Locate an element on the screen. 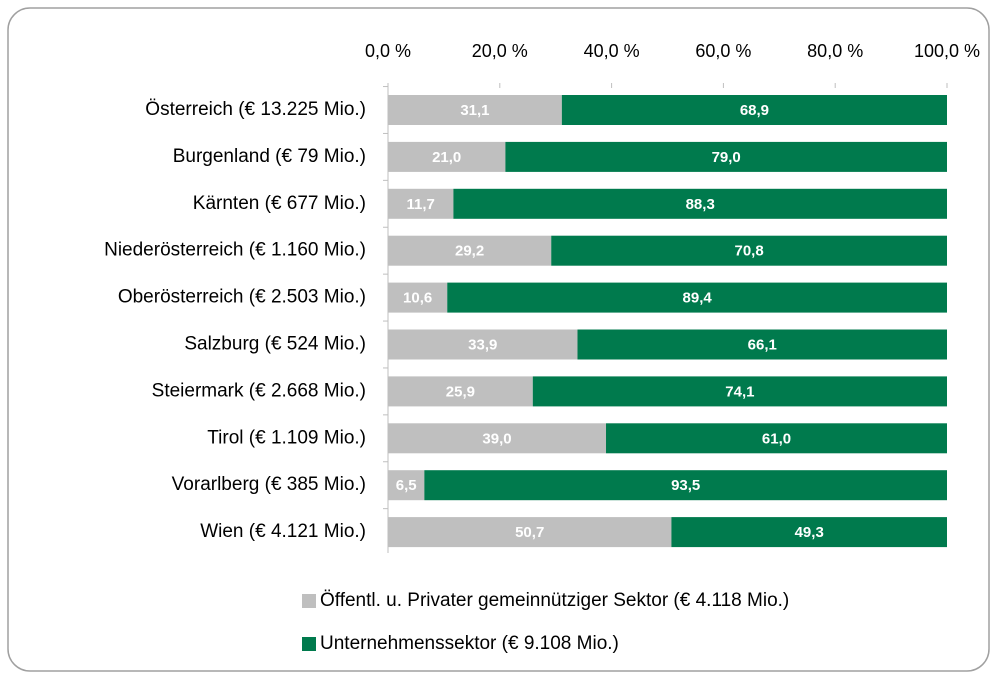 The height and width of the screenshot is (679, 997). legend-label: Unternehmenssektor (€ 9.108 Mio.) is located at coordinates (469, 643).